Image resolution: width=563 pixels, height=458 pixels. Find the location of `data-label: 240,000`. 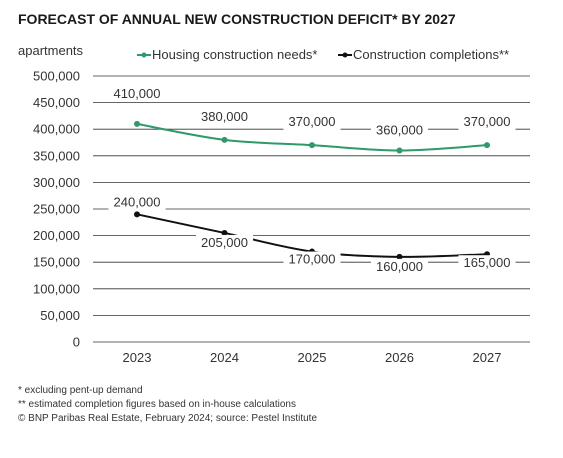

data-label: 240,000 is located at coordinates (137, 201).